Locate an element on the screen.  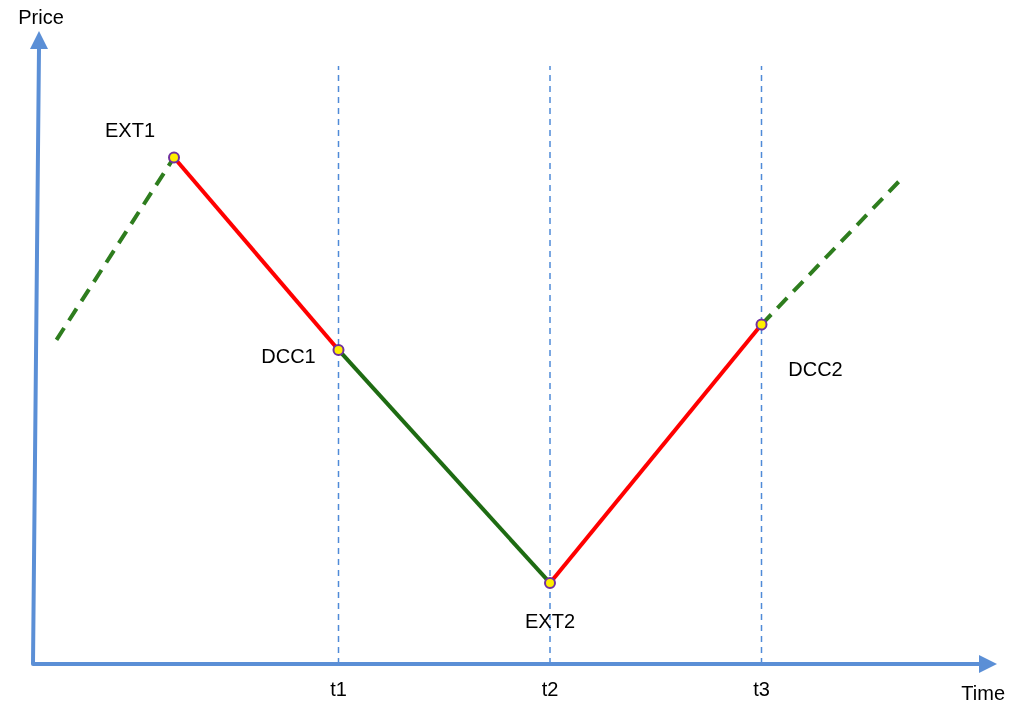
text: Price is located at coordinates (41, 16).